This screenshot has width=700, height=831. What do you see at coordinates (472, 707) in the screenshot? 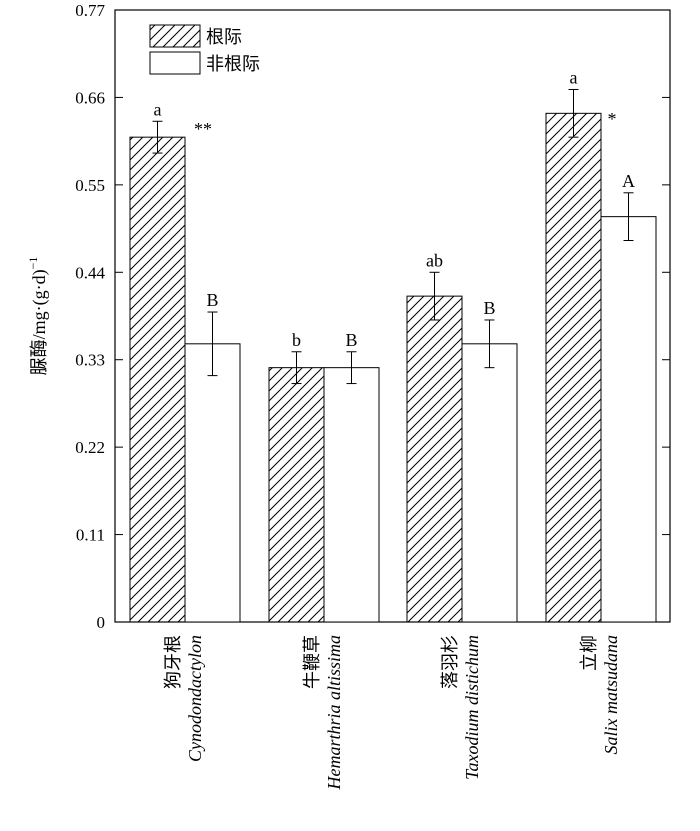
I see `x-label-latin: Taxodium distichum` at bounding box center [472, 707].